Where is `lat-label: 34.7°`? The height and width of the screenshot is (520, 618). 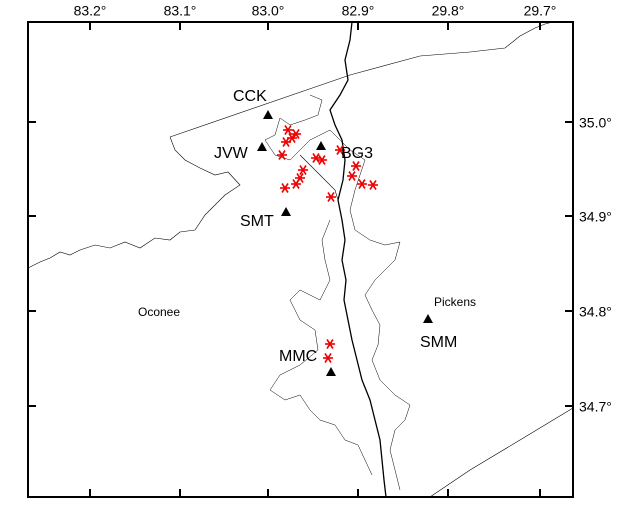
lat-label: 34.7° is located at coordinates (595, 407).